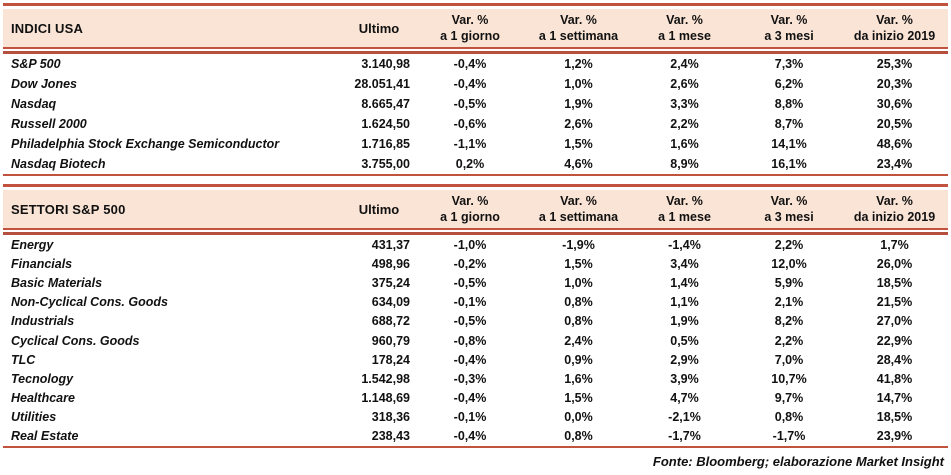 This screenshot has width=951, height=475. What do you see at coordinates (385, 164) in the screenshot?
I see `ultimo-value: 3.755,00` at bounding box center [385, 164].